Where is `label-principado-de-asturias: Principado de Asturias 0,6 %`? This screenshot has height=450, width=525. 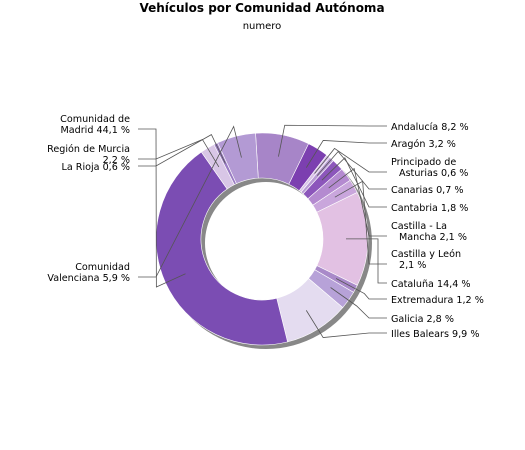 label-principado-de-asturias: Principado de Asturias 0,6 % is located at coordinates (429, 168).